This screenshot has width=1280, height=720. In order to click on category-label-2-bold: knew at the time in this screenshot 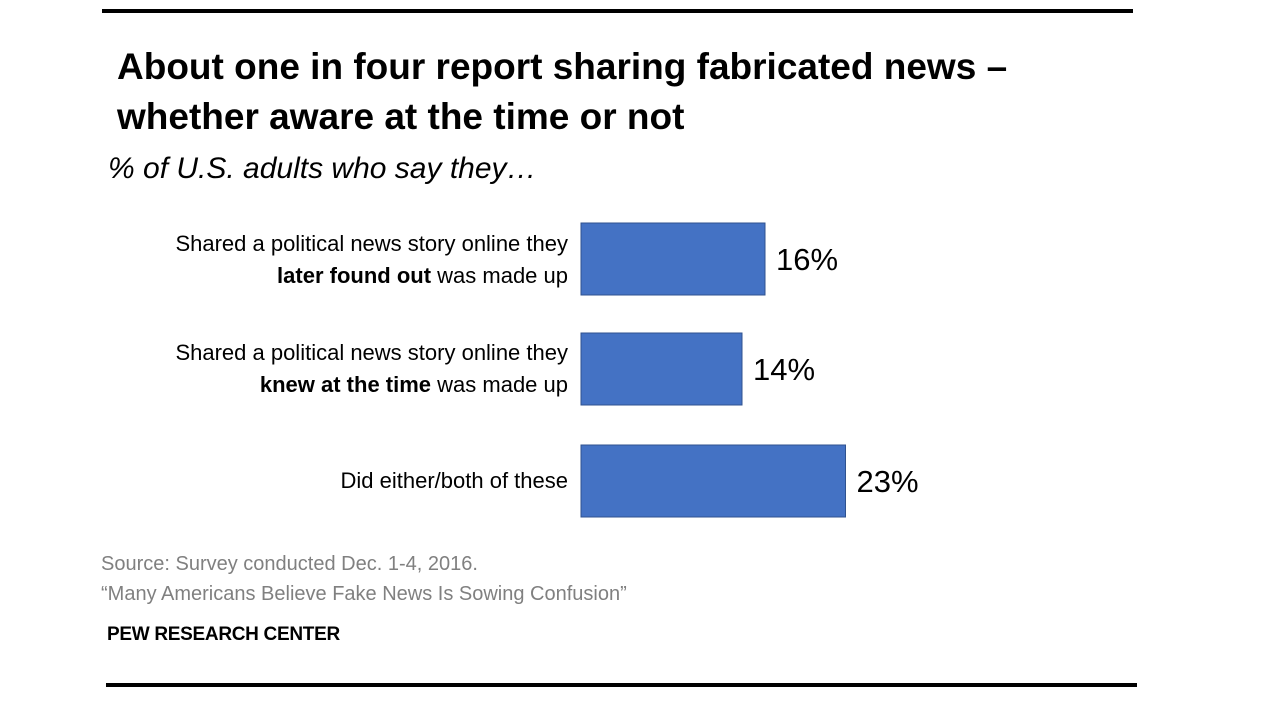, I will do `click(345, 384)`.